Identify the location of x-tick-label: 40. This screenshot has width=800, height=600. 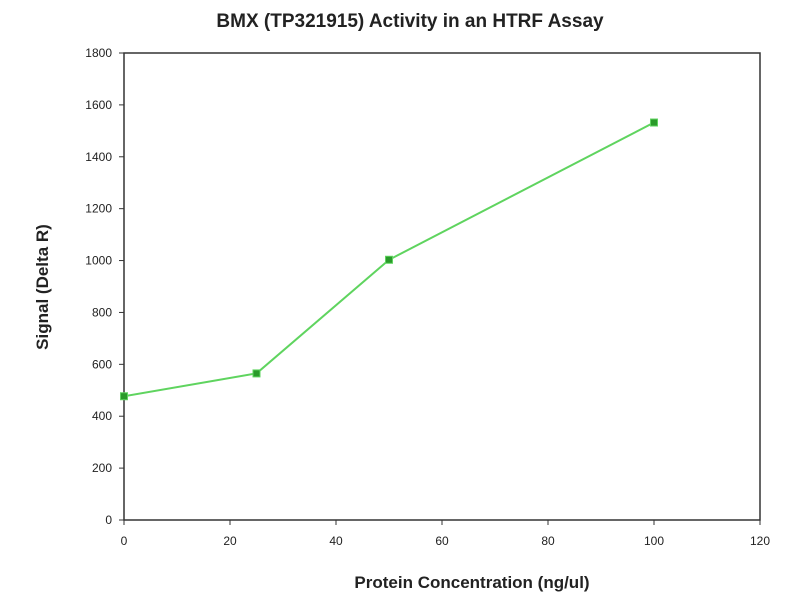
(336, 541).